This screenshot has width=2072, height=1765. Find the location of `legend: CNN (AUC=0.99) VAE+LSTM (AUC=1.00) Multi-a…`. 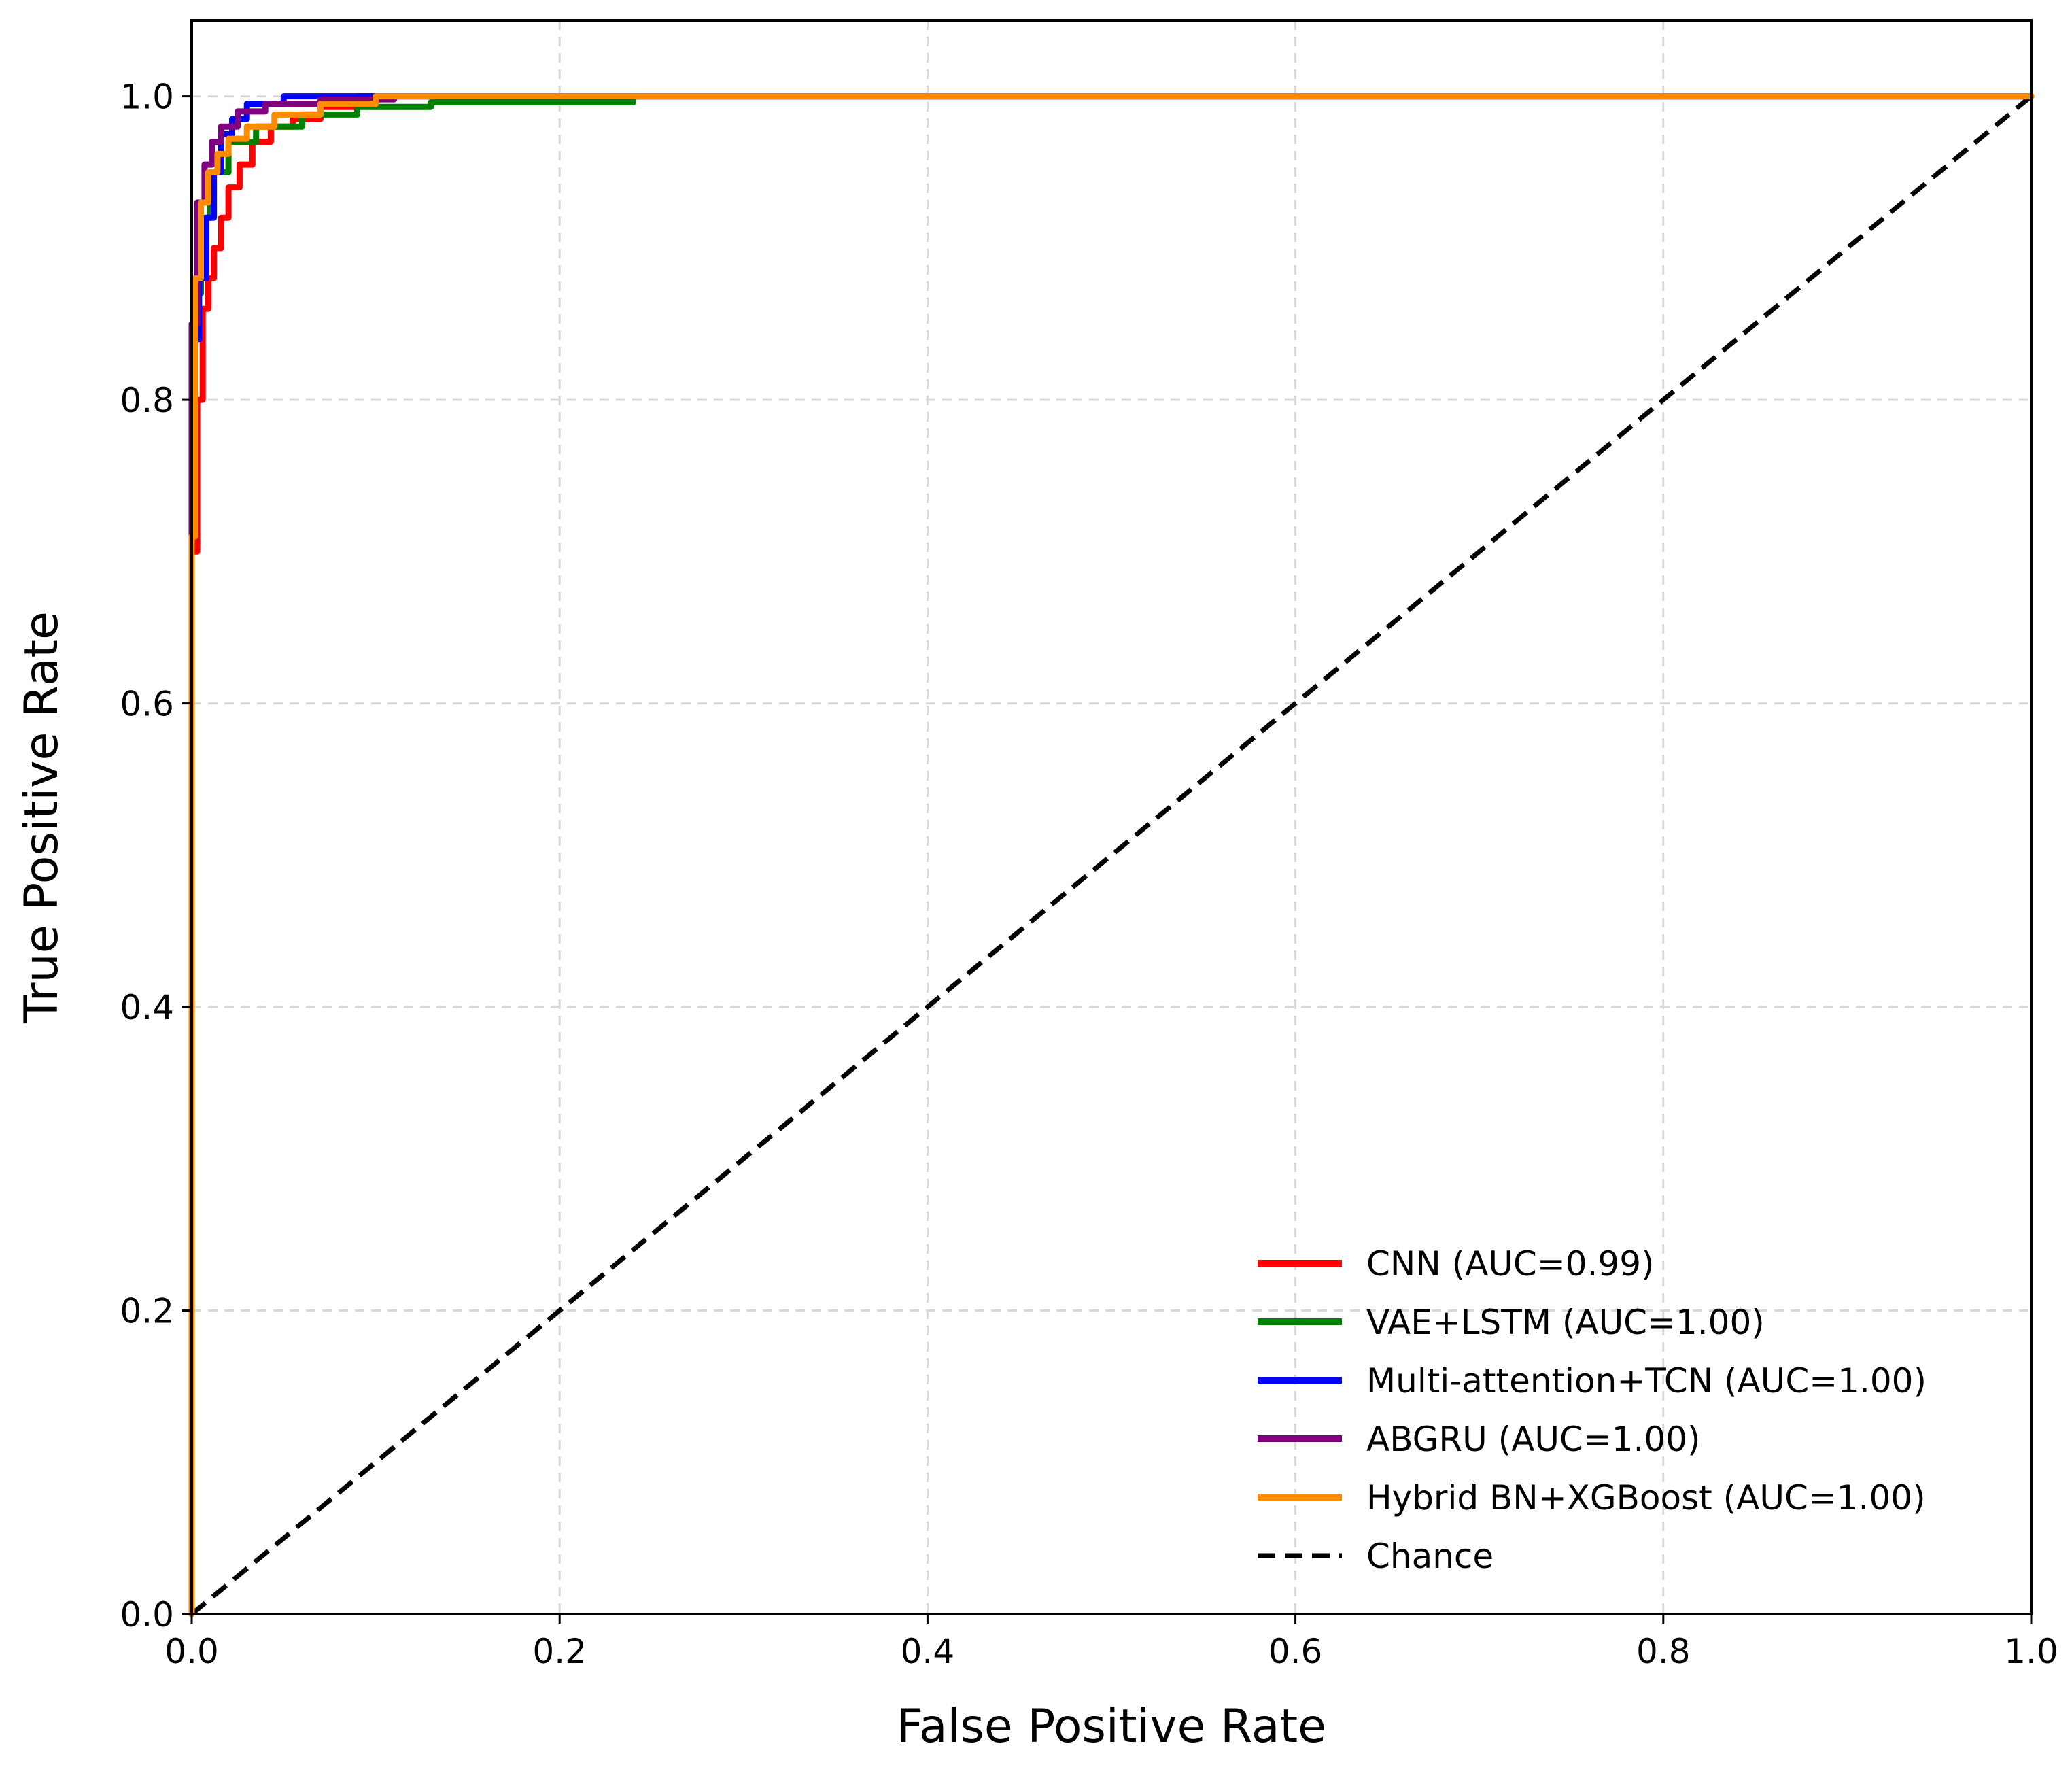

legend: CNN (AUC=0.99) VAE+LSTM (AUC=1.00) Multi-a… is located at coordinates (1592, 1410).